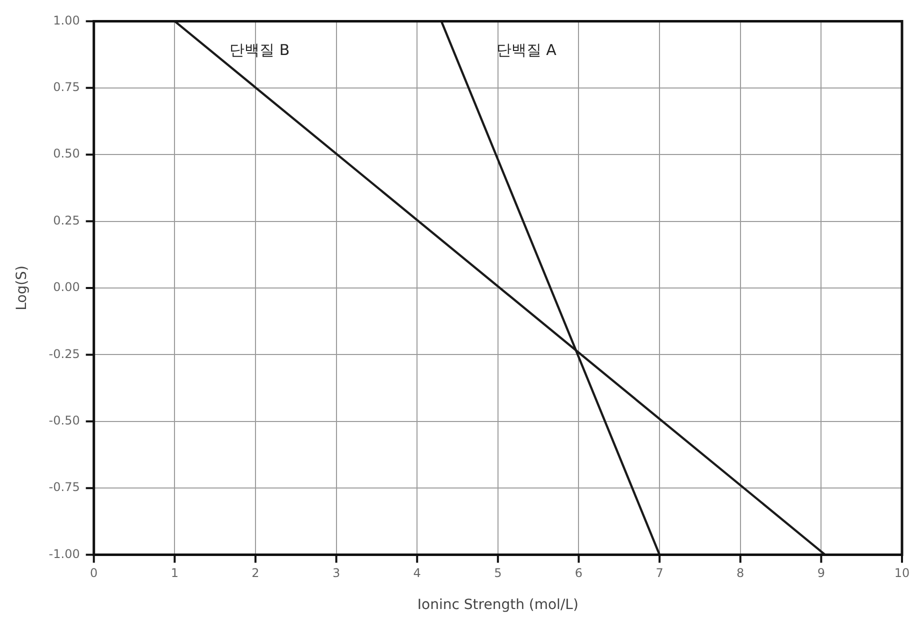 The image size is (924, 626). What do you see at coordinates (64, 353) in the screenshot?
I see `y-tick-label: -0.25` at bounding box center [64, 353].